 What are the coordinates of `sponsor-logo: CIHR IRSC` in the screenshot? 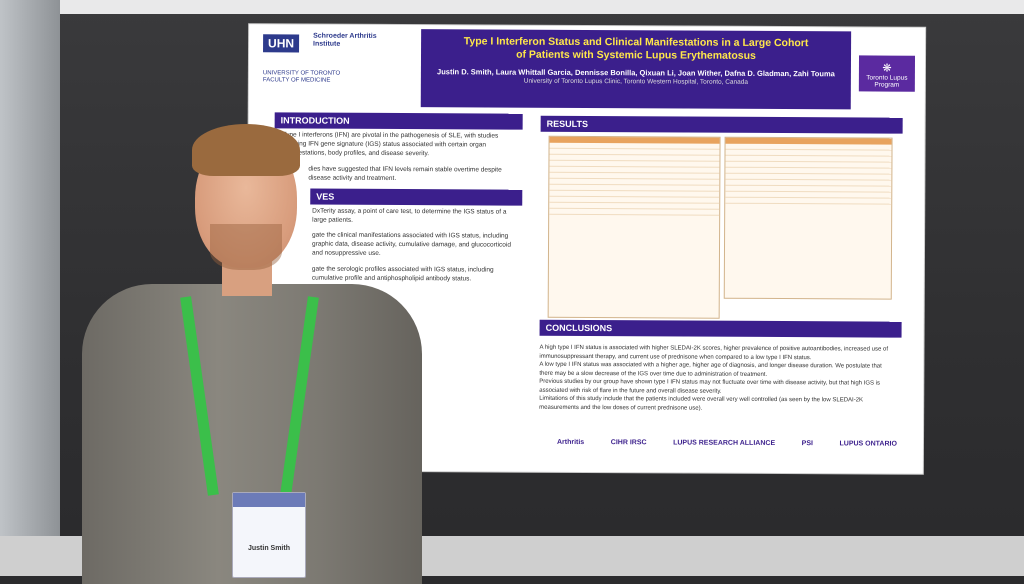 It's located at (628, 442).